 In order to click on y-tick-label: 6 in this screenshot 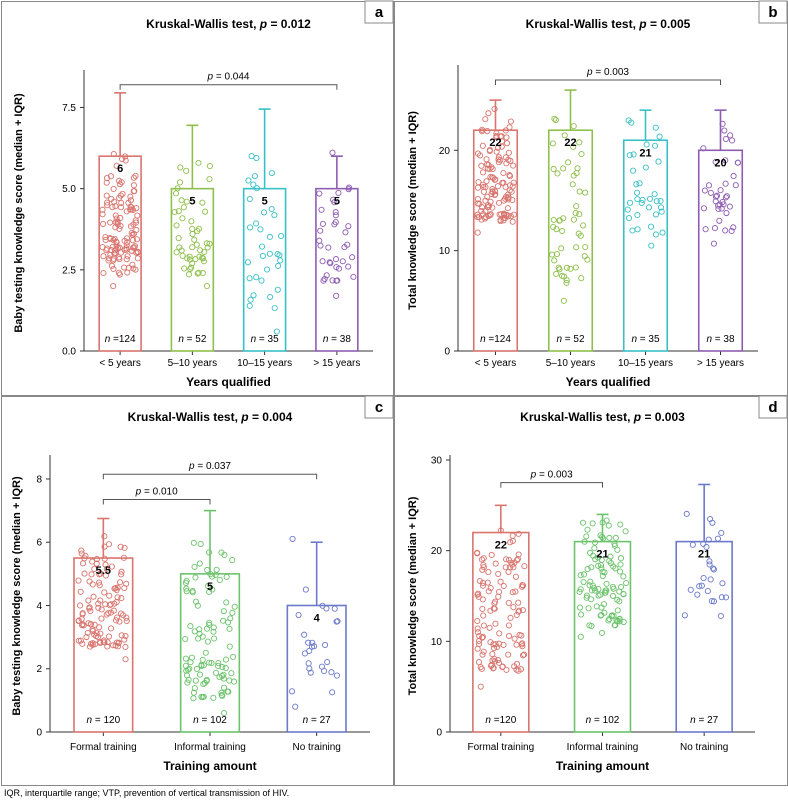, I will do `click(39, 543)`.